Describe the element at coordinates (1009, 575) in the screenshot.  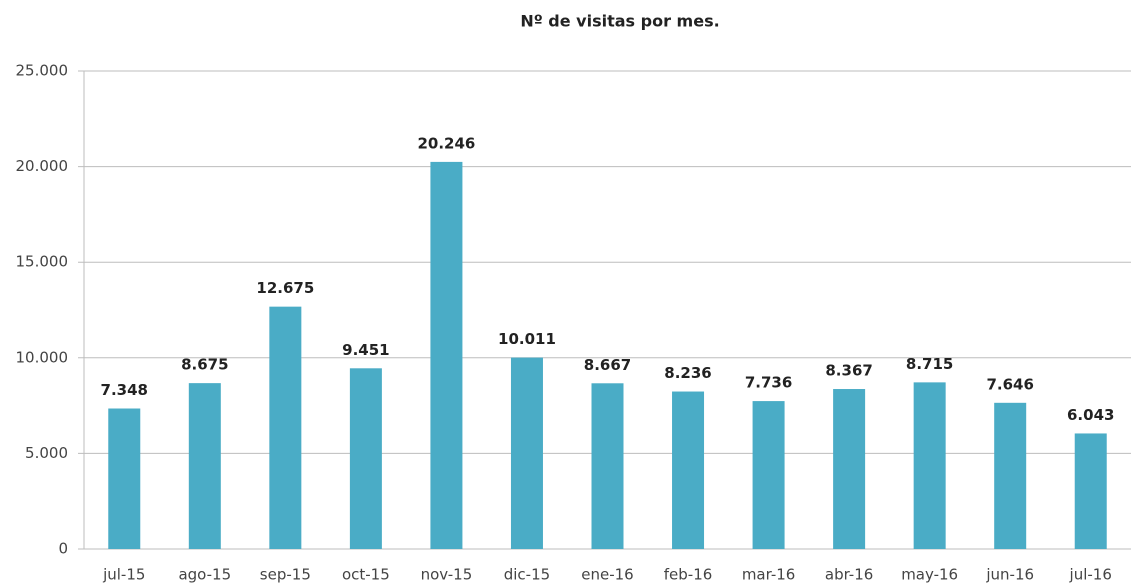
I see `x-tick-label: jun-16` at that location.